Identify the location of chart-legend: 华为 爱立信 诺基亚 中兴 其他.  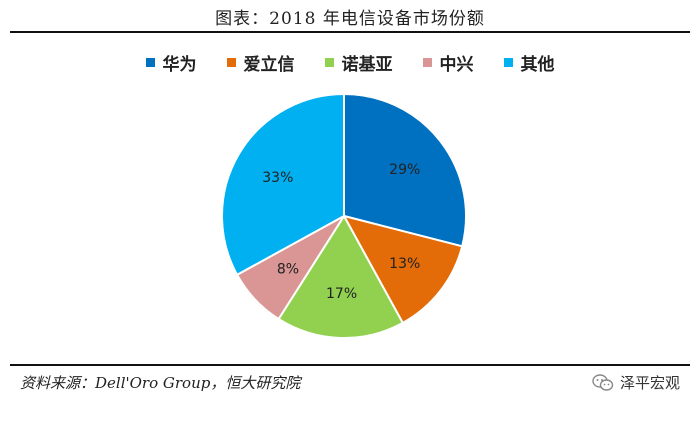
(350, 62).